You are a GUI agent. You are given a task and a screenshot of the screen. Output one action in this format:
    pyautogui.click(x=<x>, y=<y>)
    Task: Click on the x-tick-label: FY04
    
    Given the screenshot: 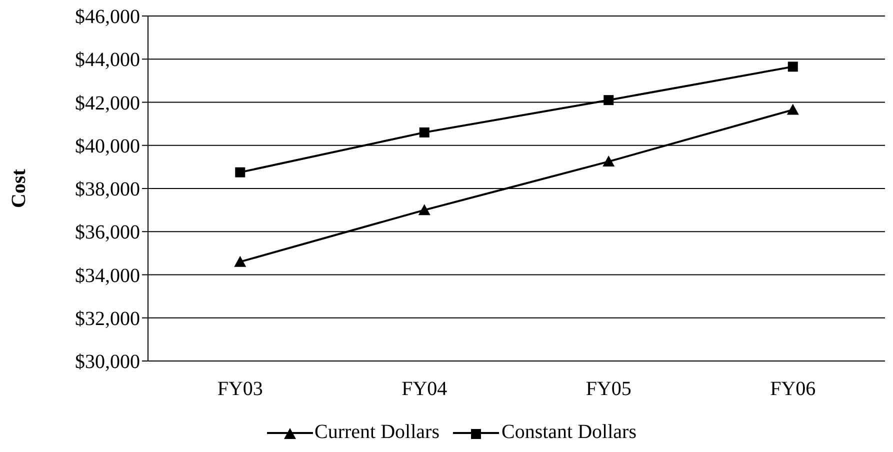 What is the action you would take?
    pyautogui.click(x=425, y=389)
    